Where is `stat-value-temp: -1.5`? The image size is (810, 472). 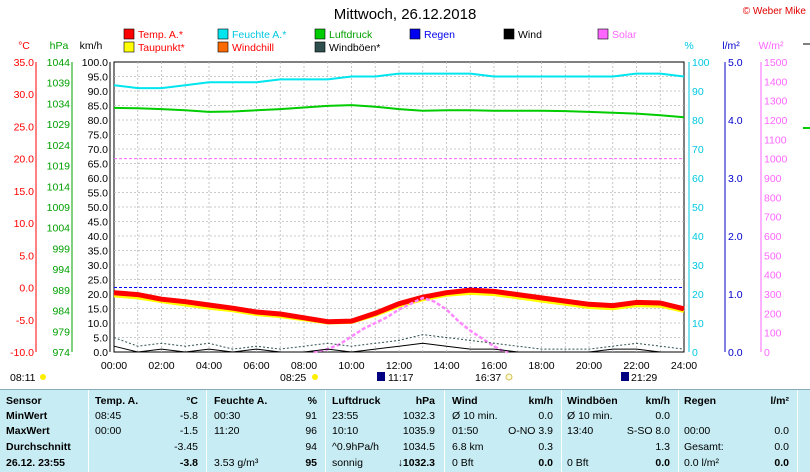 stat-value-temp: -1.5 is located at coordinates (188, 431).